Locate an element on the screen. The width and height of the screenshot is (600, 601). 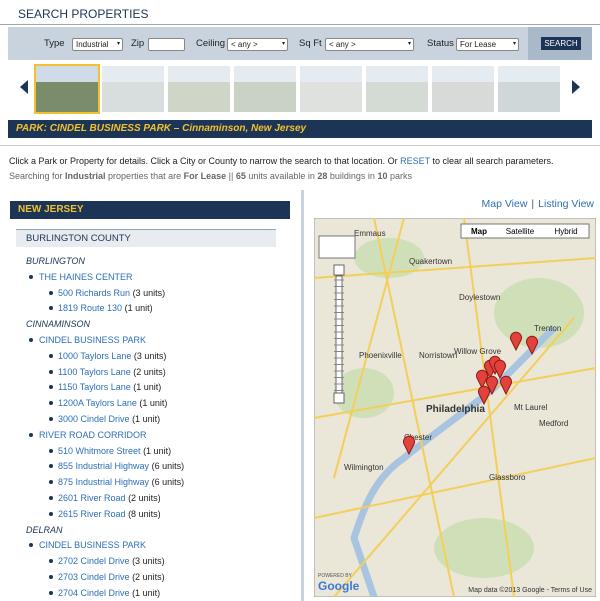
search-button: SEARCH is located at coordinates (561, 43).